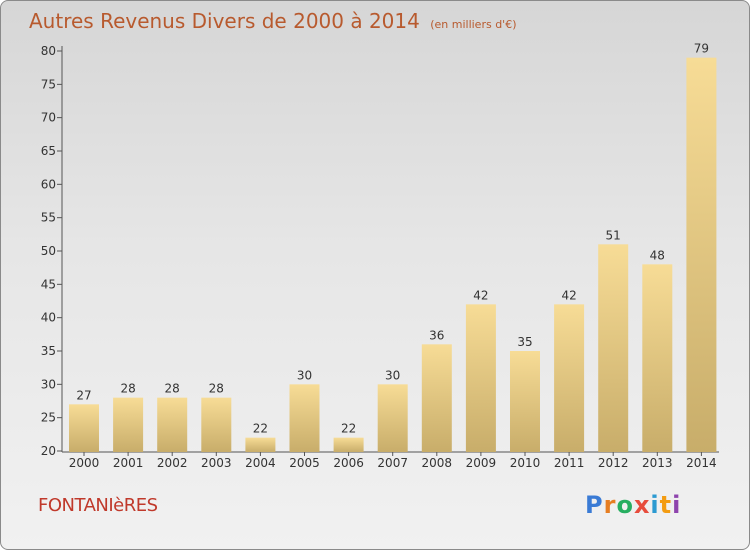  Describe the element at coordinates (48, 184) in the screenshot. I see `y-tick-label: 60` at that location.